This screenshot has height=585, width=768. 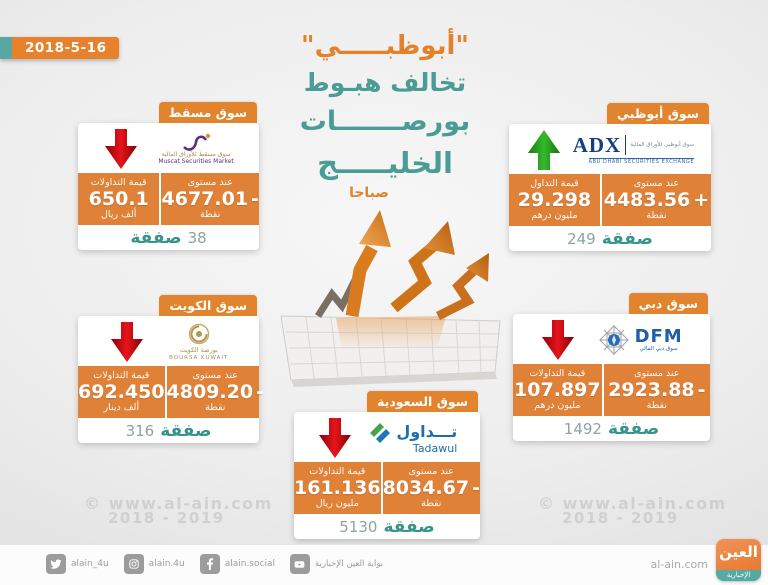 I want to click on market-name-badge: سوق السعودية, so click(x=422, y=401).